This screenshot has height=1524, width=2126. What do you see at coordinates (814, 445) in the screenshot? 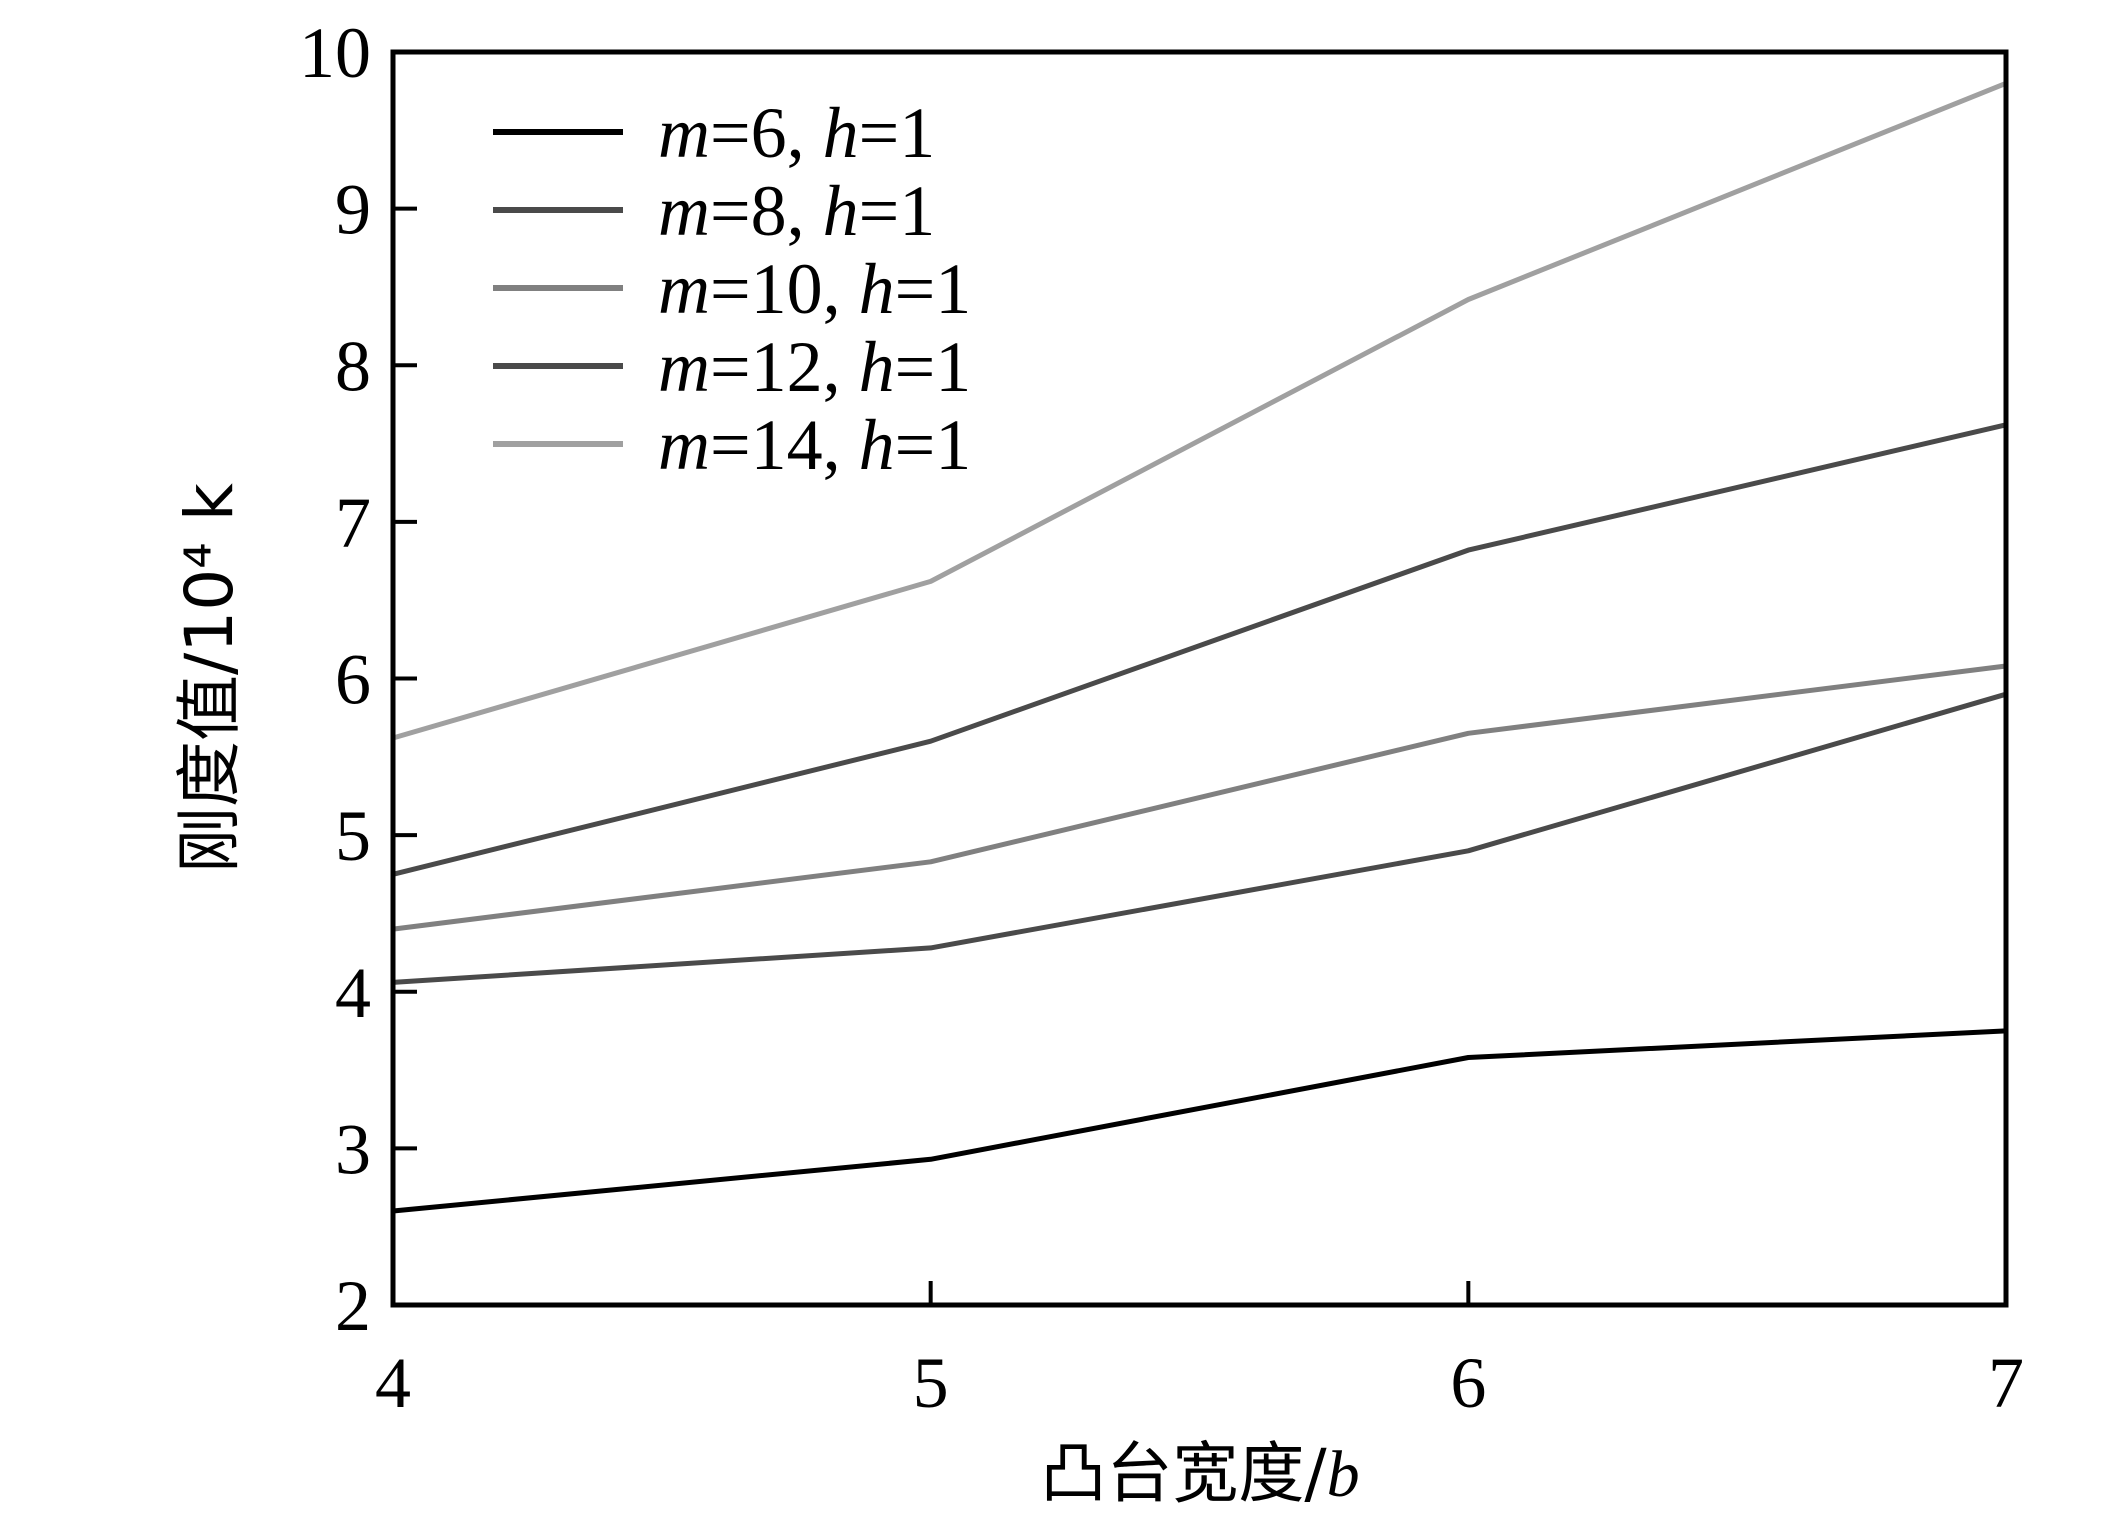
I see `legend-label-5: m=14, h=1` at bounding box center [814, 445].